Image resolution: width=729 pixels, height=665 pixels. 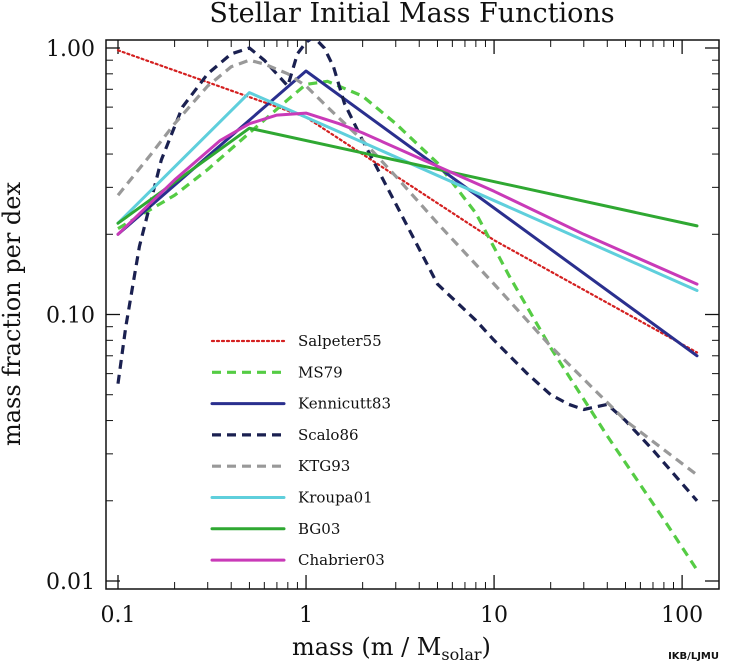 I want to click on credit-label: IKB/LJMU, so click(x=693, y=656).